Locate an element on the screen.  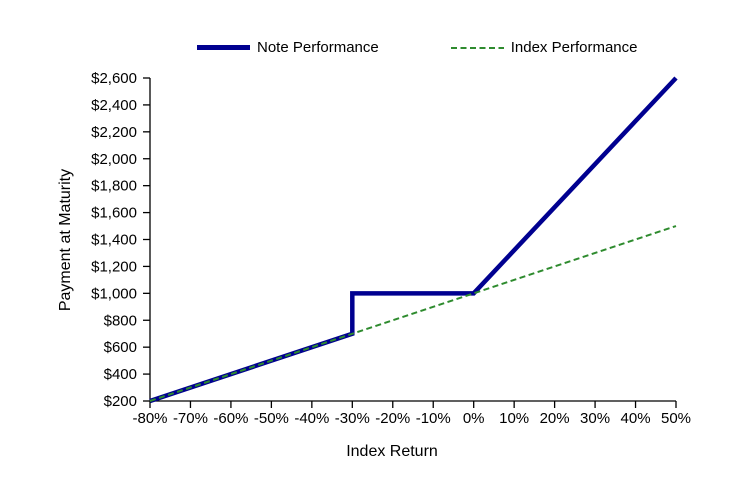
x-tick-label: 50% is located at coordinates (676, 418).